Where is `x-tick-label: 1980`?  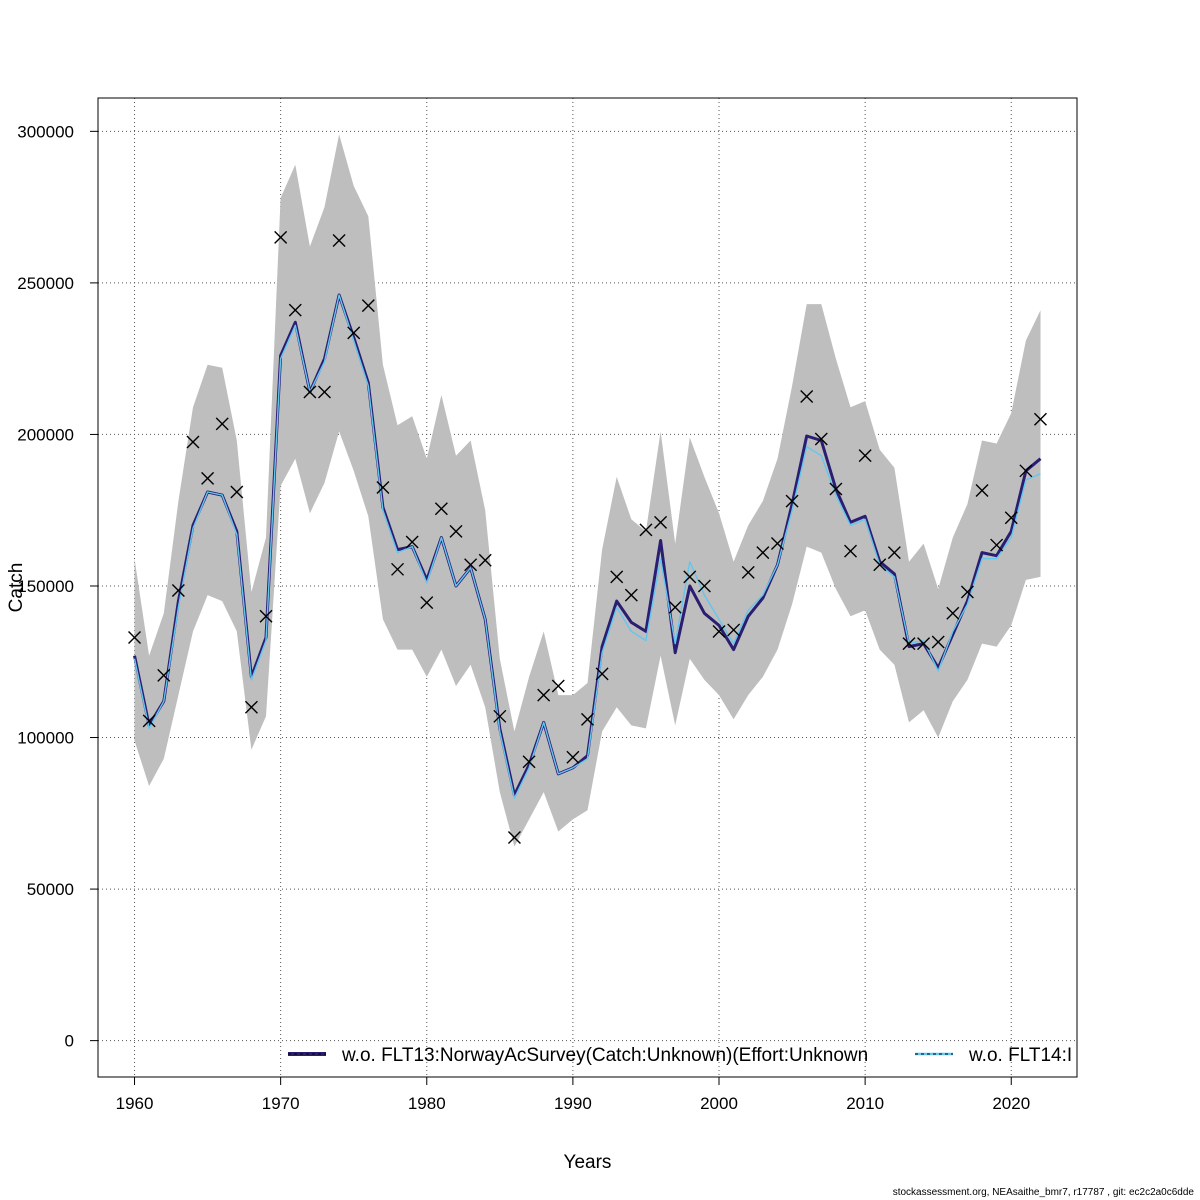 x-tick-label: 1980 is located at coordinates (427, 1103).